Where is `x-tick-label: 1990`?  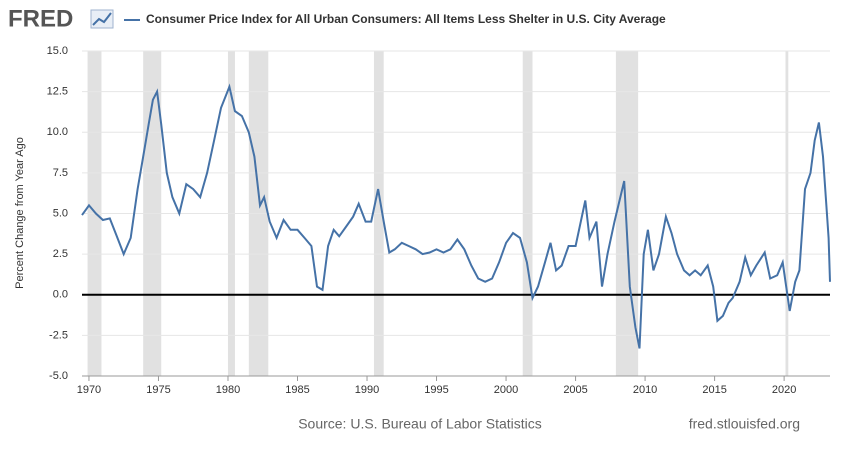
x-tick-label: 1990 is located at coordinates (367, 390).